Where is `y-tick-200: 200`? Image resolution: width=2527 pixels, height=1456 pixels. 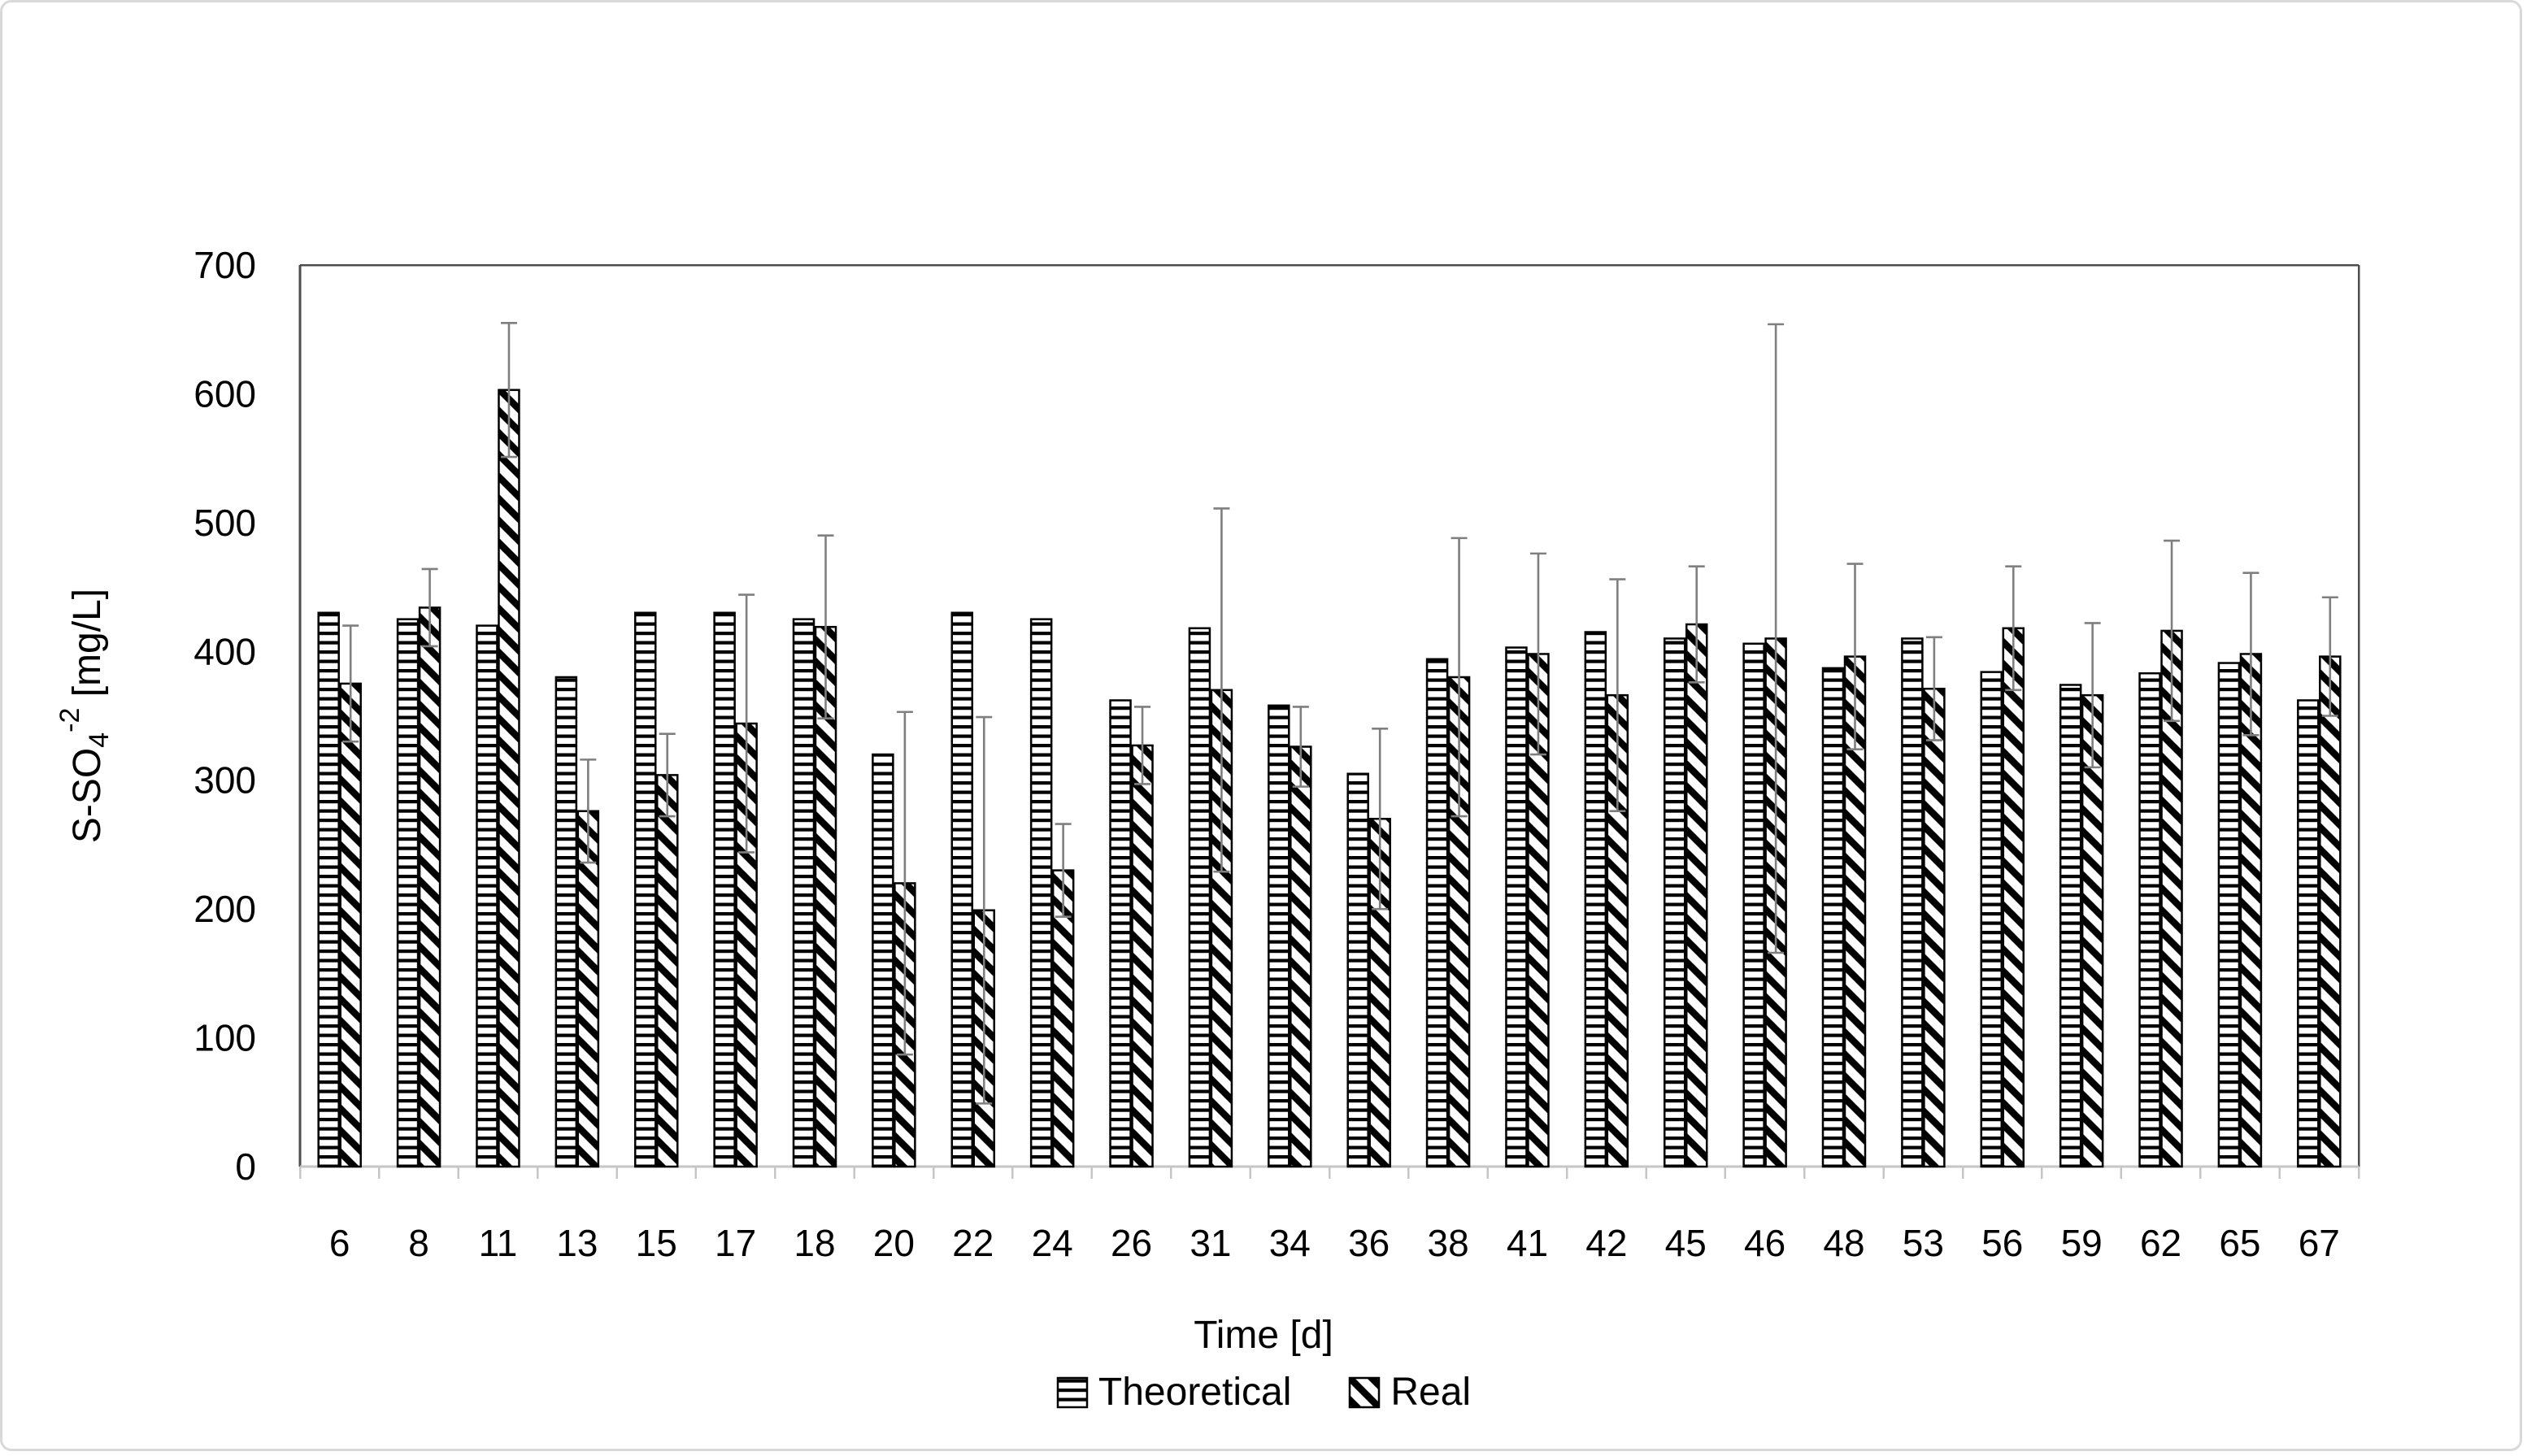 y-tick-200: 200 is located at coordinates (225, 909).